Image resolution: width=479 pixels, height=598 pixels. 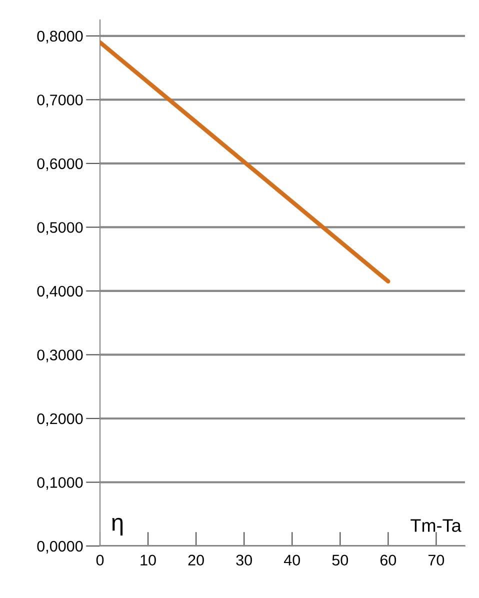 I want to click on x-tick-label: 20, so click(x=196, y=560).